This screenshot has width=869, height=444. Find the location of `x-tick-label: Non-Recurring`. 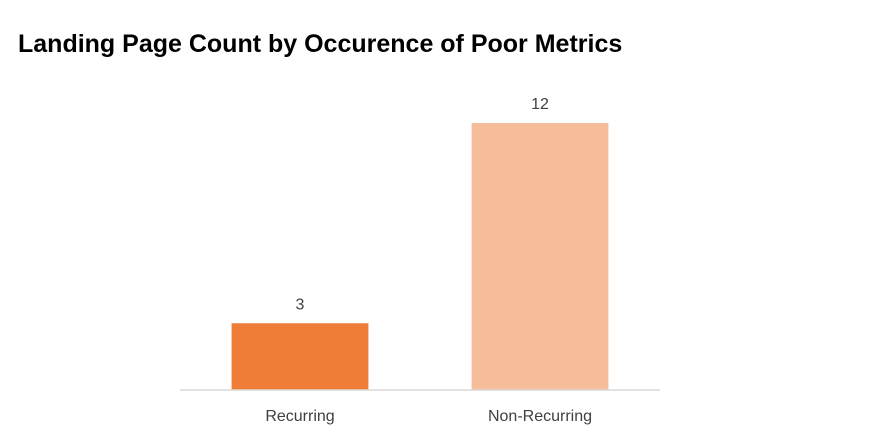

x-tick-label: Non-Recurring is located at coordinates (540, 416).